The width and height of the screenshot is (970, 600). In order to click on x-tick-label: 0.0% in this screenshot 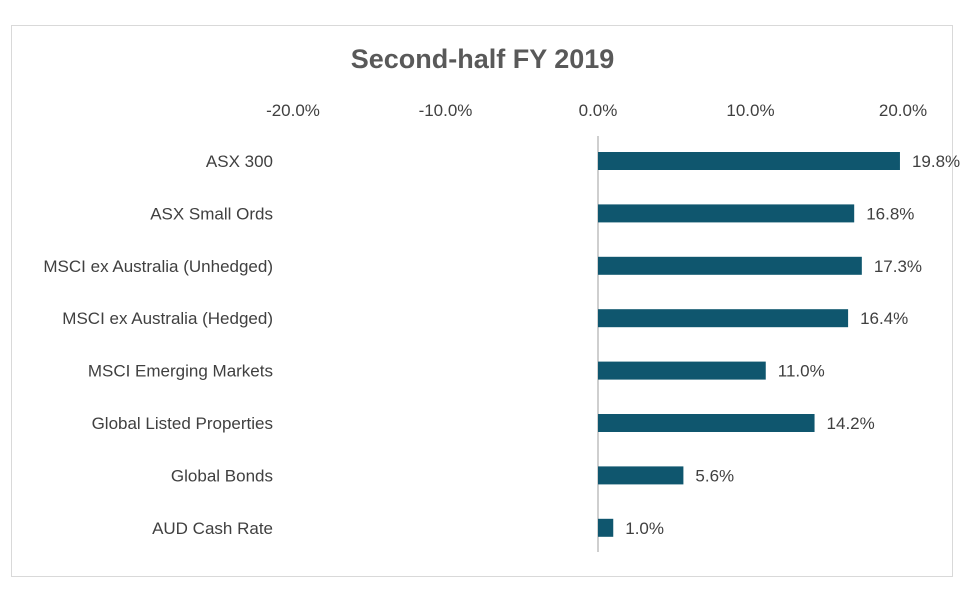, I will do `click(598, 110)`.